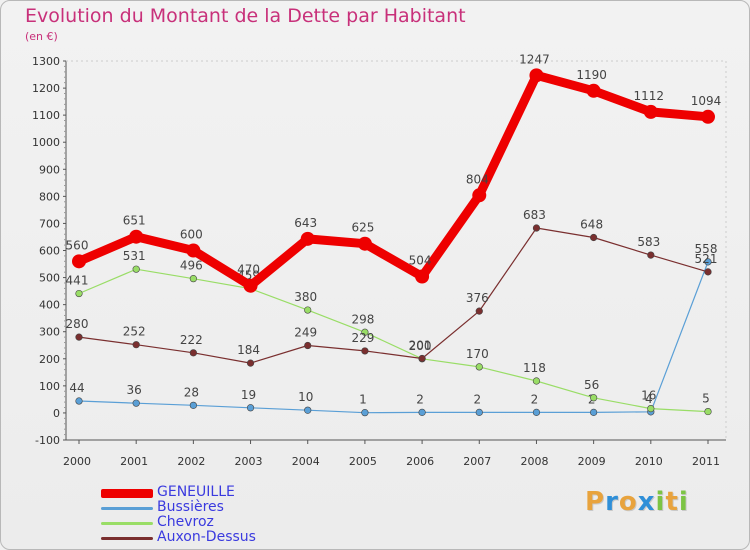 The width and height of the screenshot is (750, 550). What do you see at coordinates (706, 399) in the screenshot?
I see `data-label: 5` at bounding box center [706, 399].